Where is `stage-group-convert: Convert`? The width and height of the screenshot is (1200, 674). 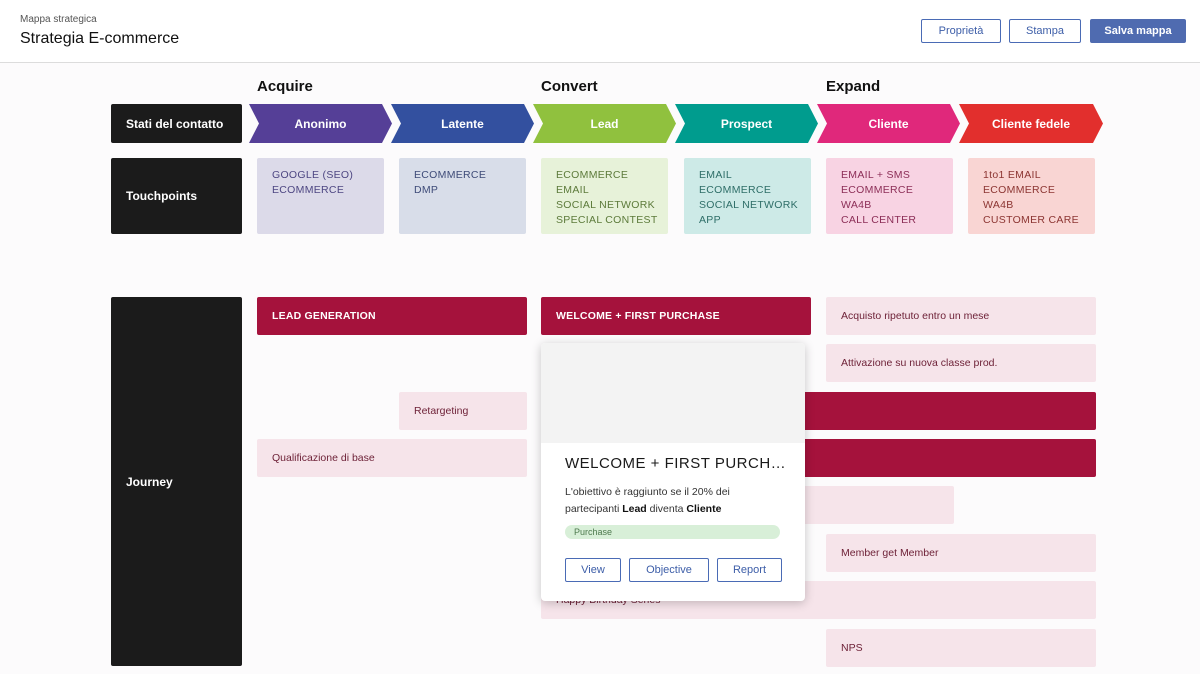 stage-group-convert: Convert is located at coordinates (569, 86).